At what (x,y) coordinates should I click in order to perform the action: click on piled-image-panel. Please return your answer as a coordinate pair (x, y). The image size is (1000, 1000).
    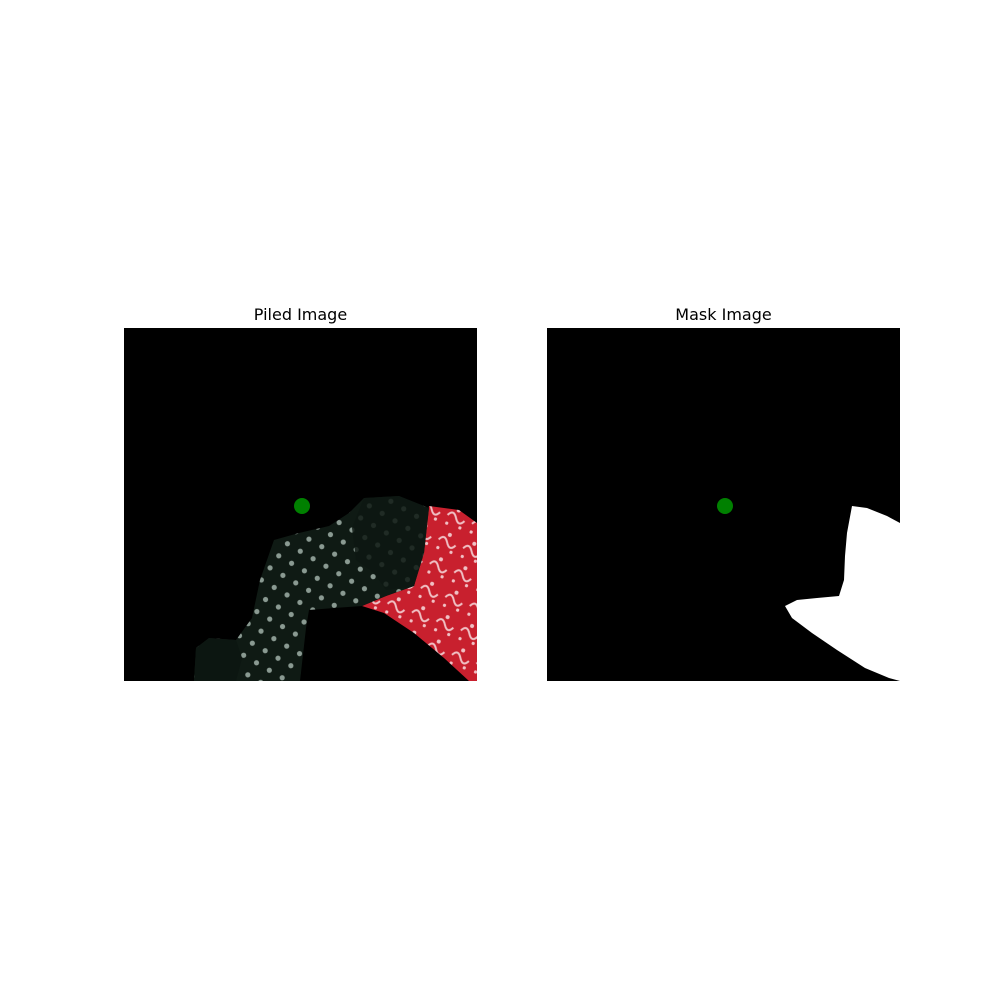
    Looking at the image, I should click on (300, 504).